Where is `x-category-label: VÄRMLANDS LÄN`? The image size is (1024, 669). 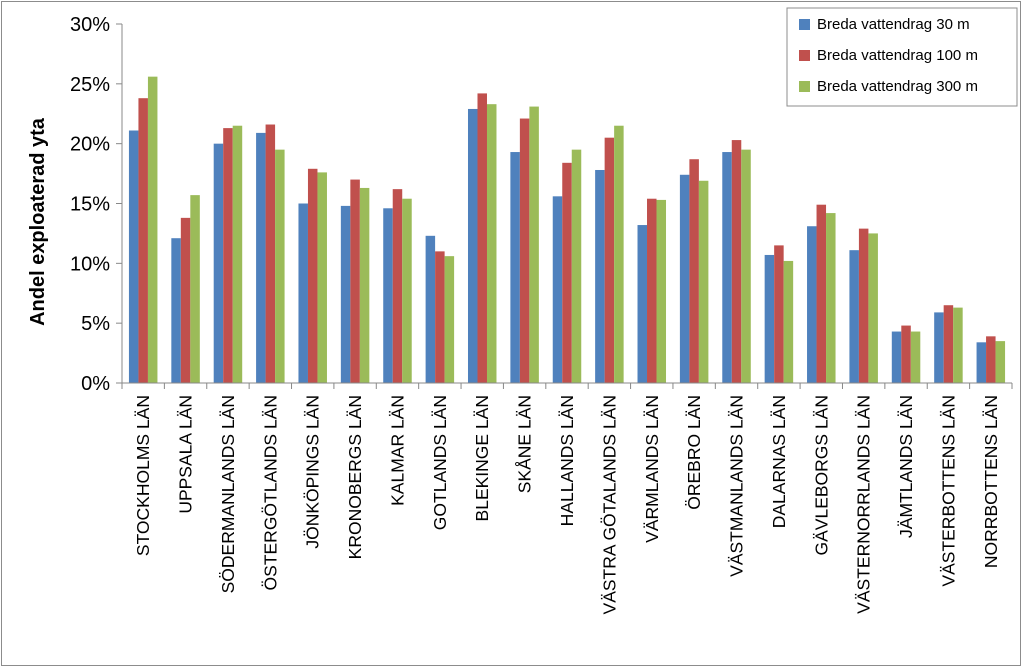 x-category-label: VÄRMLANDS LÄN is located at coordinates (652, 469).